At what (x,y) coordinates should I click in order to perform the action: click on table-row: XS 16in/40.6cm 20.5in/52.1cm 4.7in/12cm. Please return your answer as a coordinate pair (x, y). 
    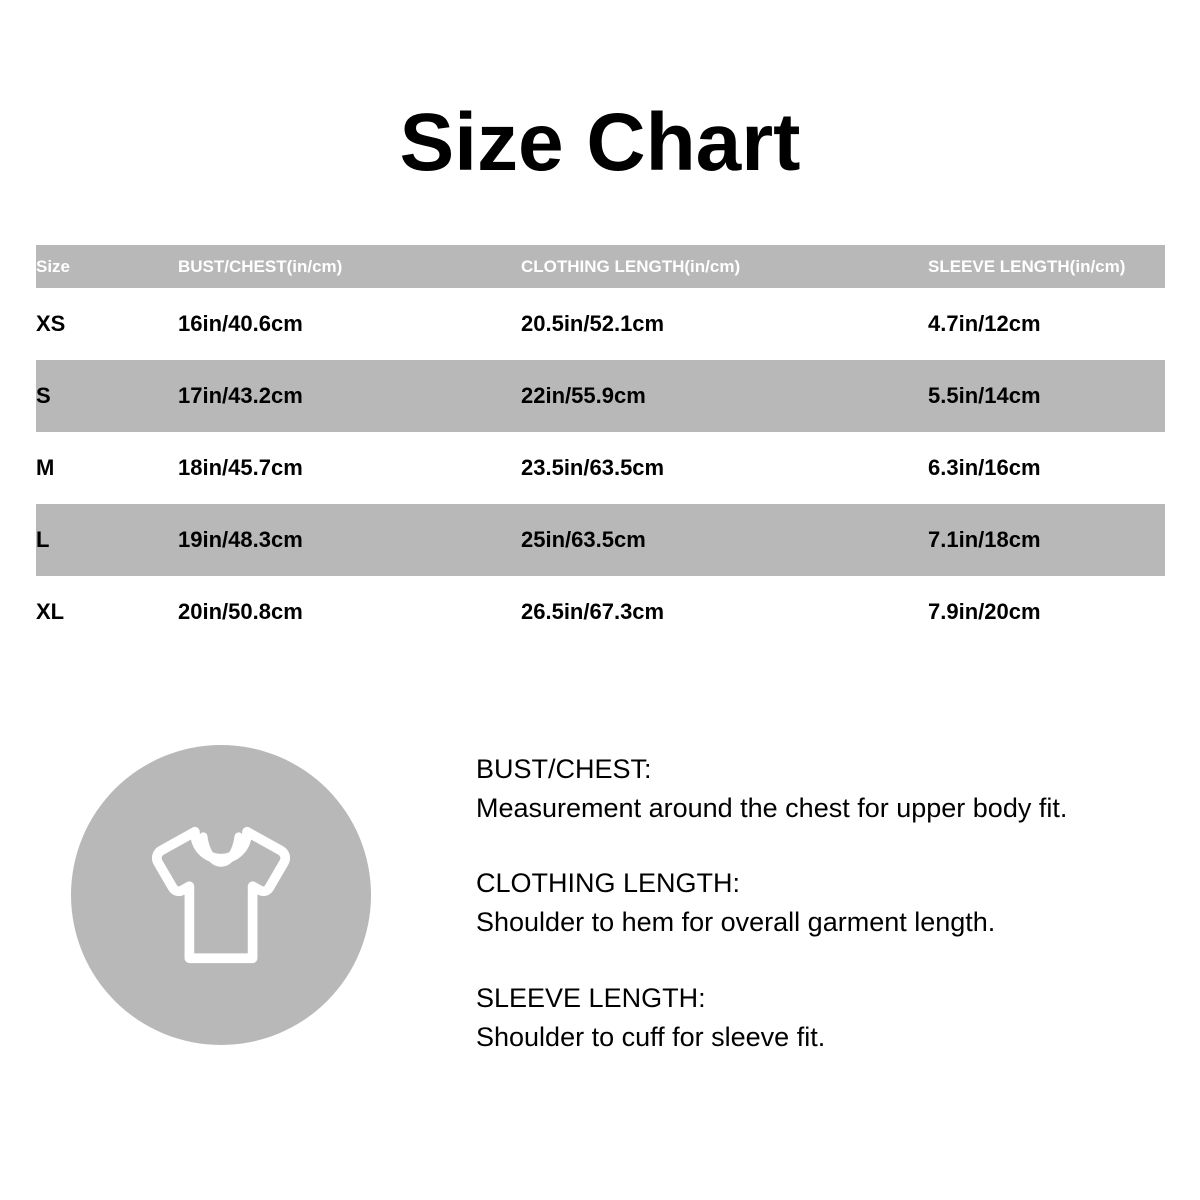
    Looking at the image, I should click on (600, 324).